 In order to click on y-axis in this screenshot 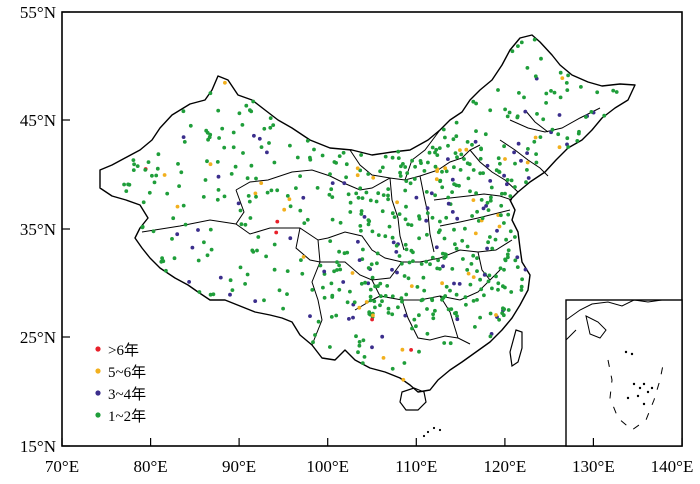, I will do `click(66, 229)`.